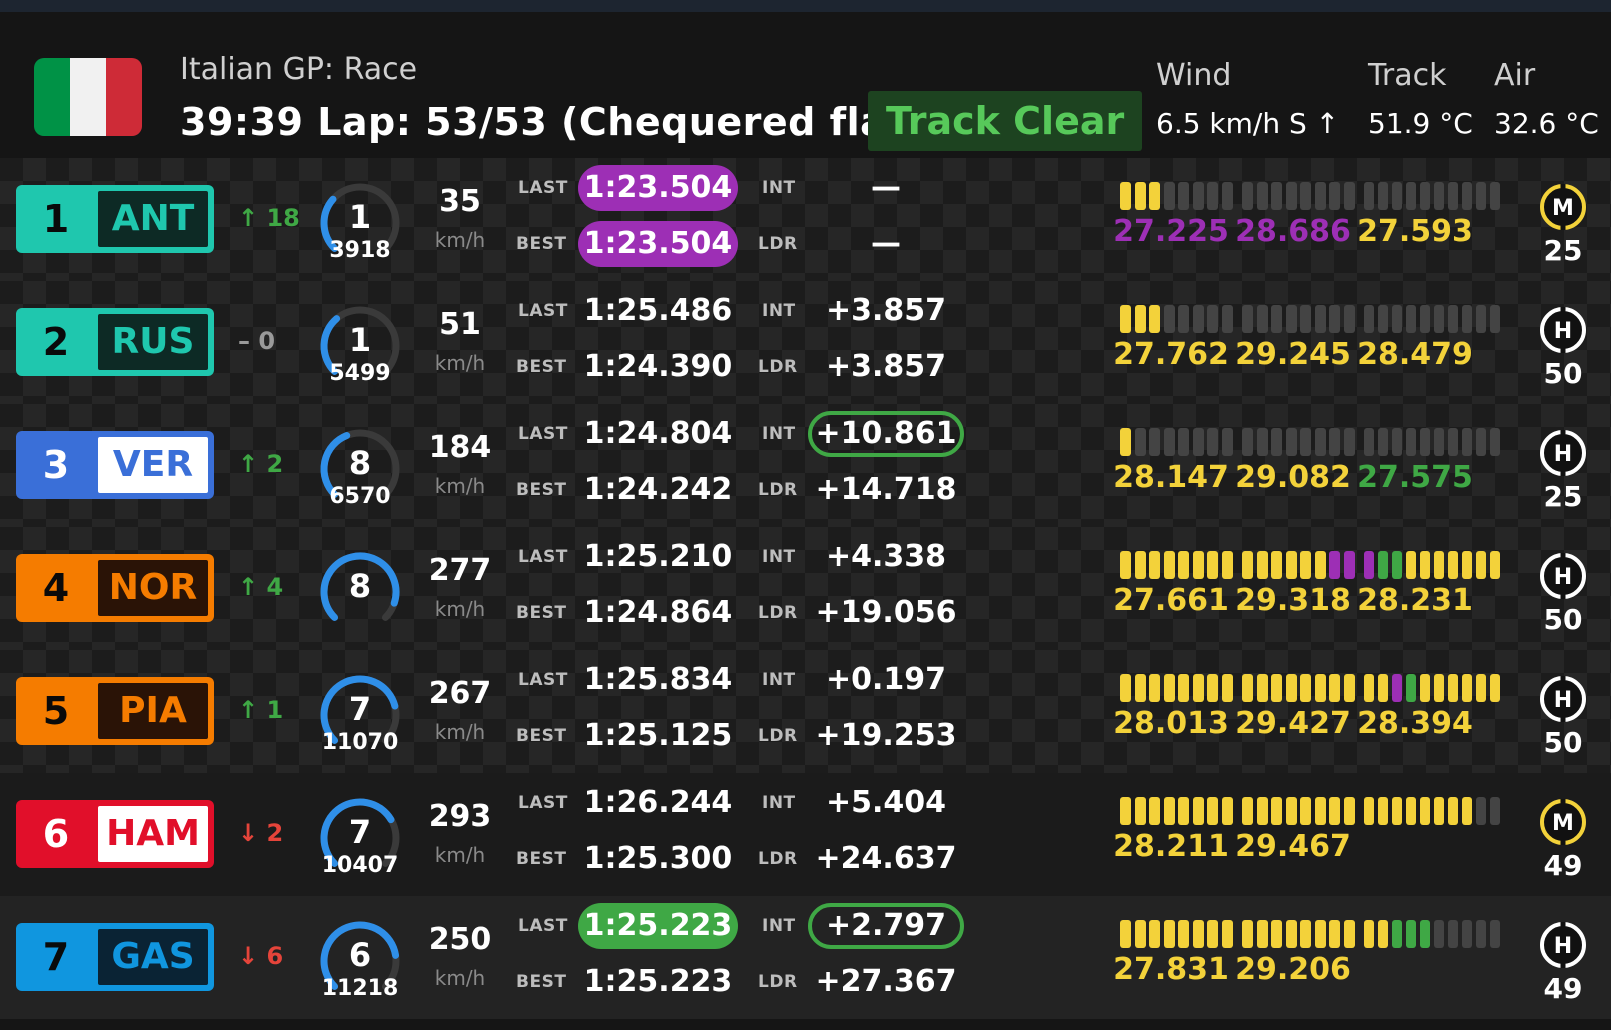  What do you see at coordinates (124, 97) in the screenshot?
I see `flag-stripe-red` at bounding box center [124, 97].